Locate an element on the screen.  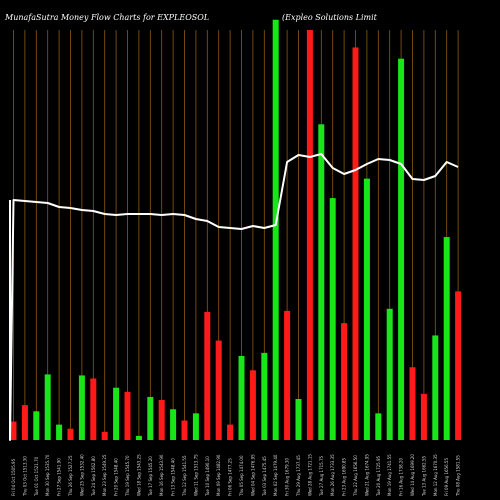
x-tick-label: Fri 27 Sep 1541.90 is located at coordinates (59, 477).